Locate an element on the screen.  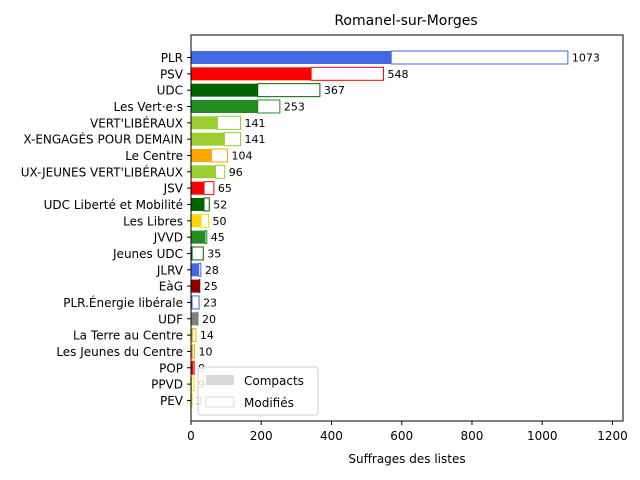
bar-value-label: 65 is located at coordinates (225, 188).